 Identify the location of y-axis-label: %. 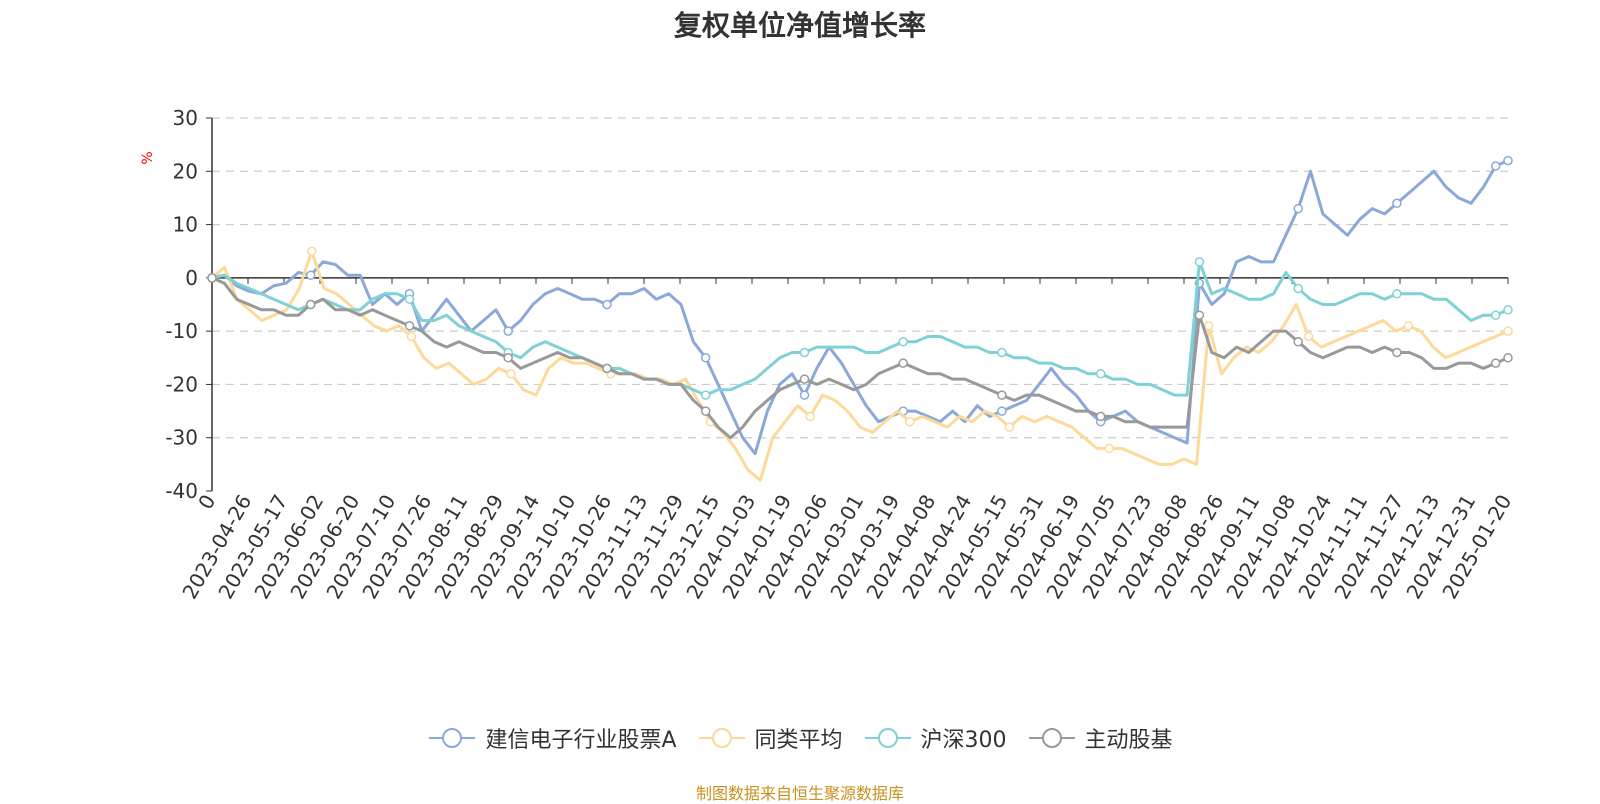
(148, 157).